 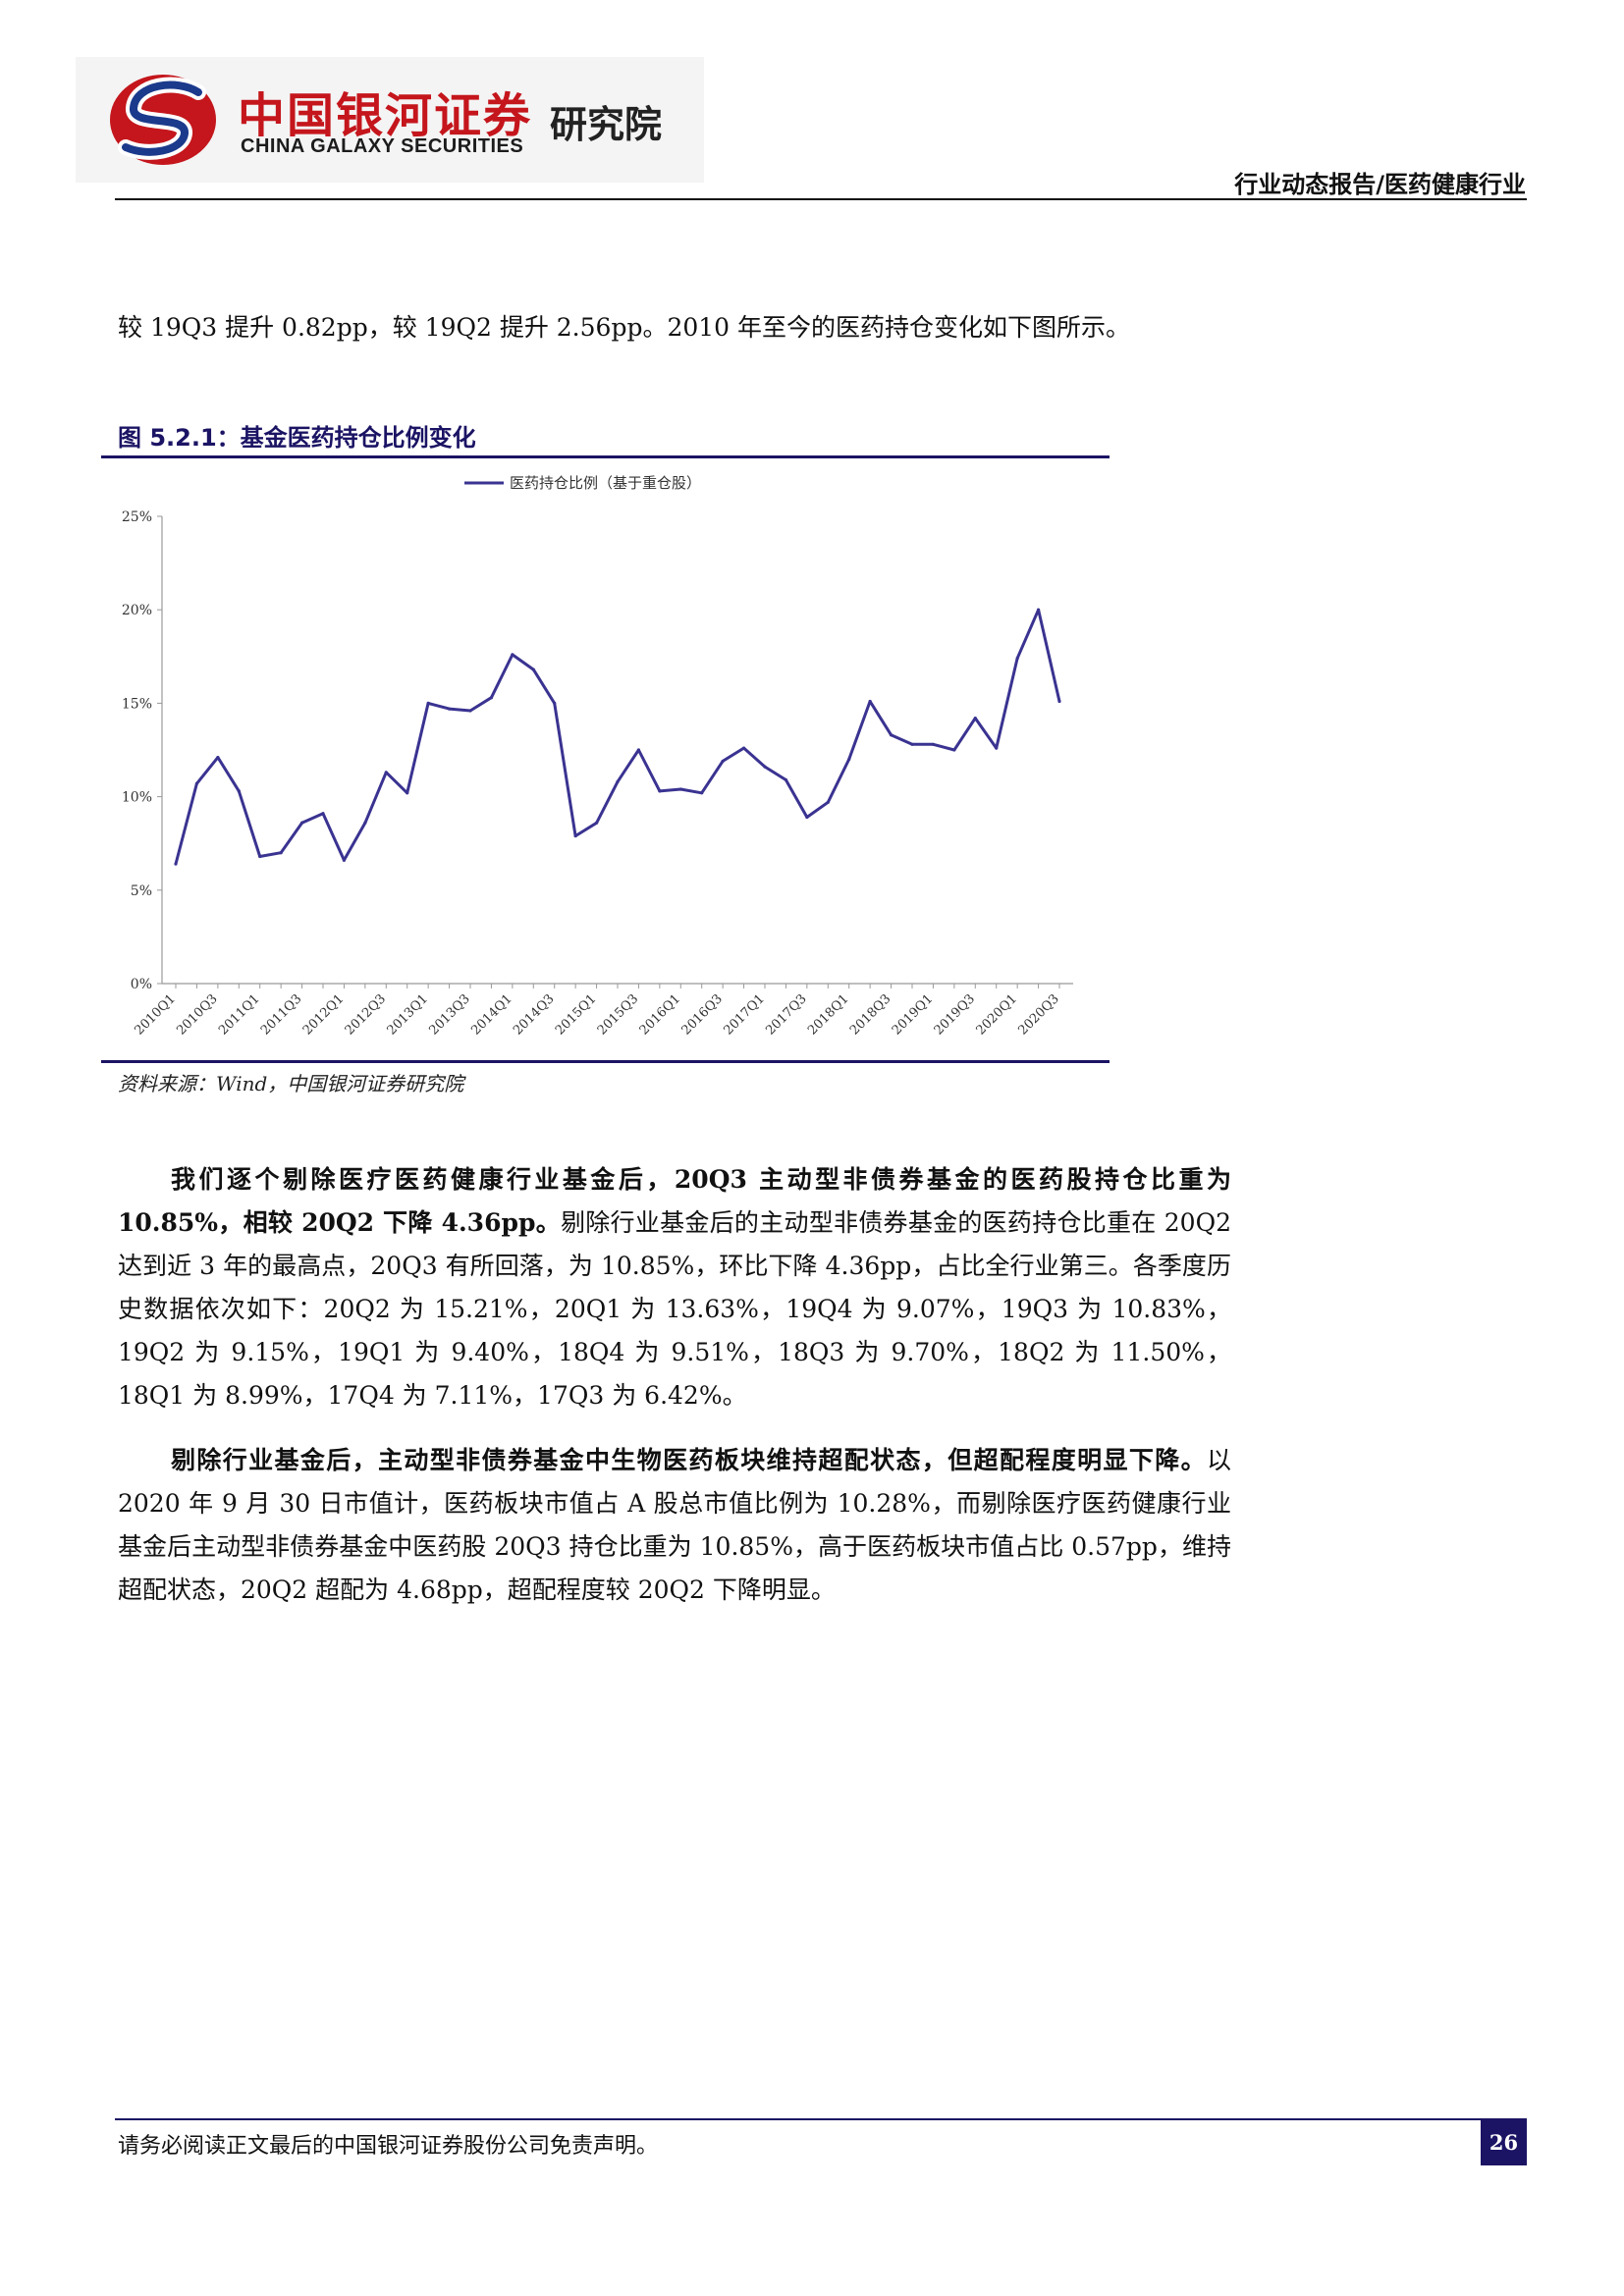 What do you see at coordinates (291, 1083) in the screenshot?
I see `figure-source: 资料来源：Wind，中国银河证券研究院` at bounding box center [291, 1083].